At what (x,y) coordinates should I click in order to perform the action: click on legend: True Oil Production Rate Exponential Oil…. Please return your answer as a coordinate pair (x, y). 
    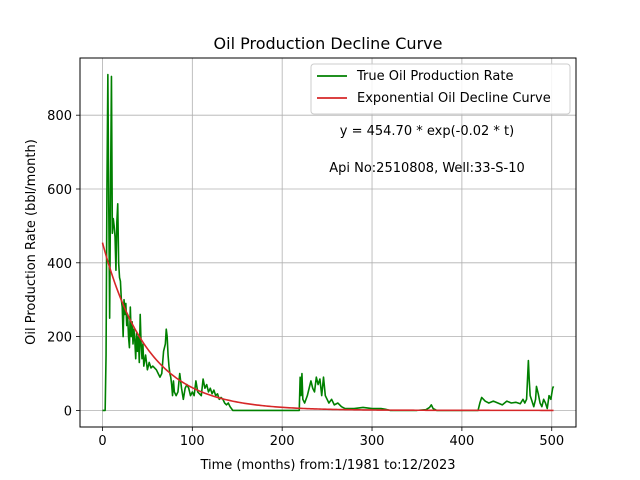
    Looking at the image, I should click on (440, 89).